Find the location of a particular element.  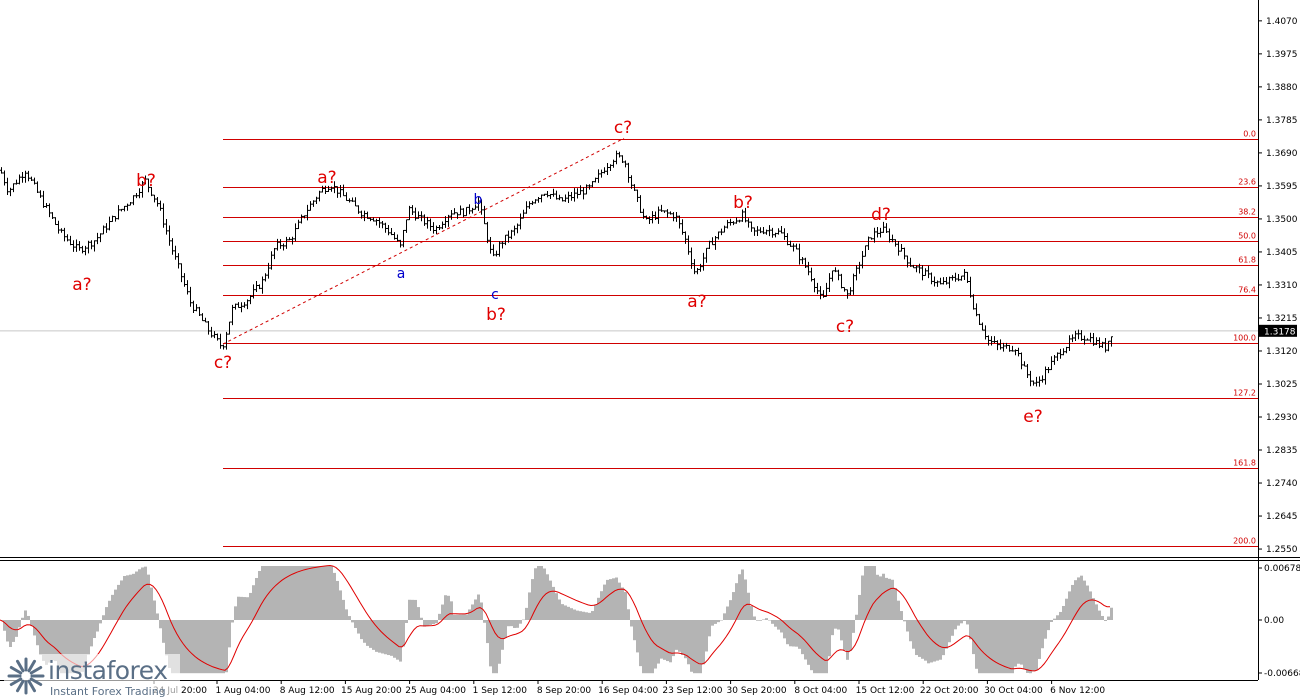

price-tick-label-12: 1.2930 is located at coordinates (1282, 418).